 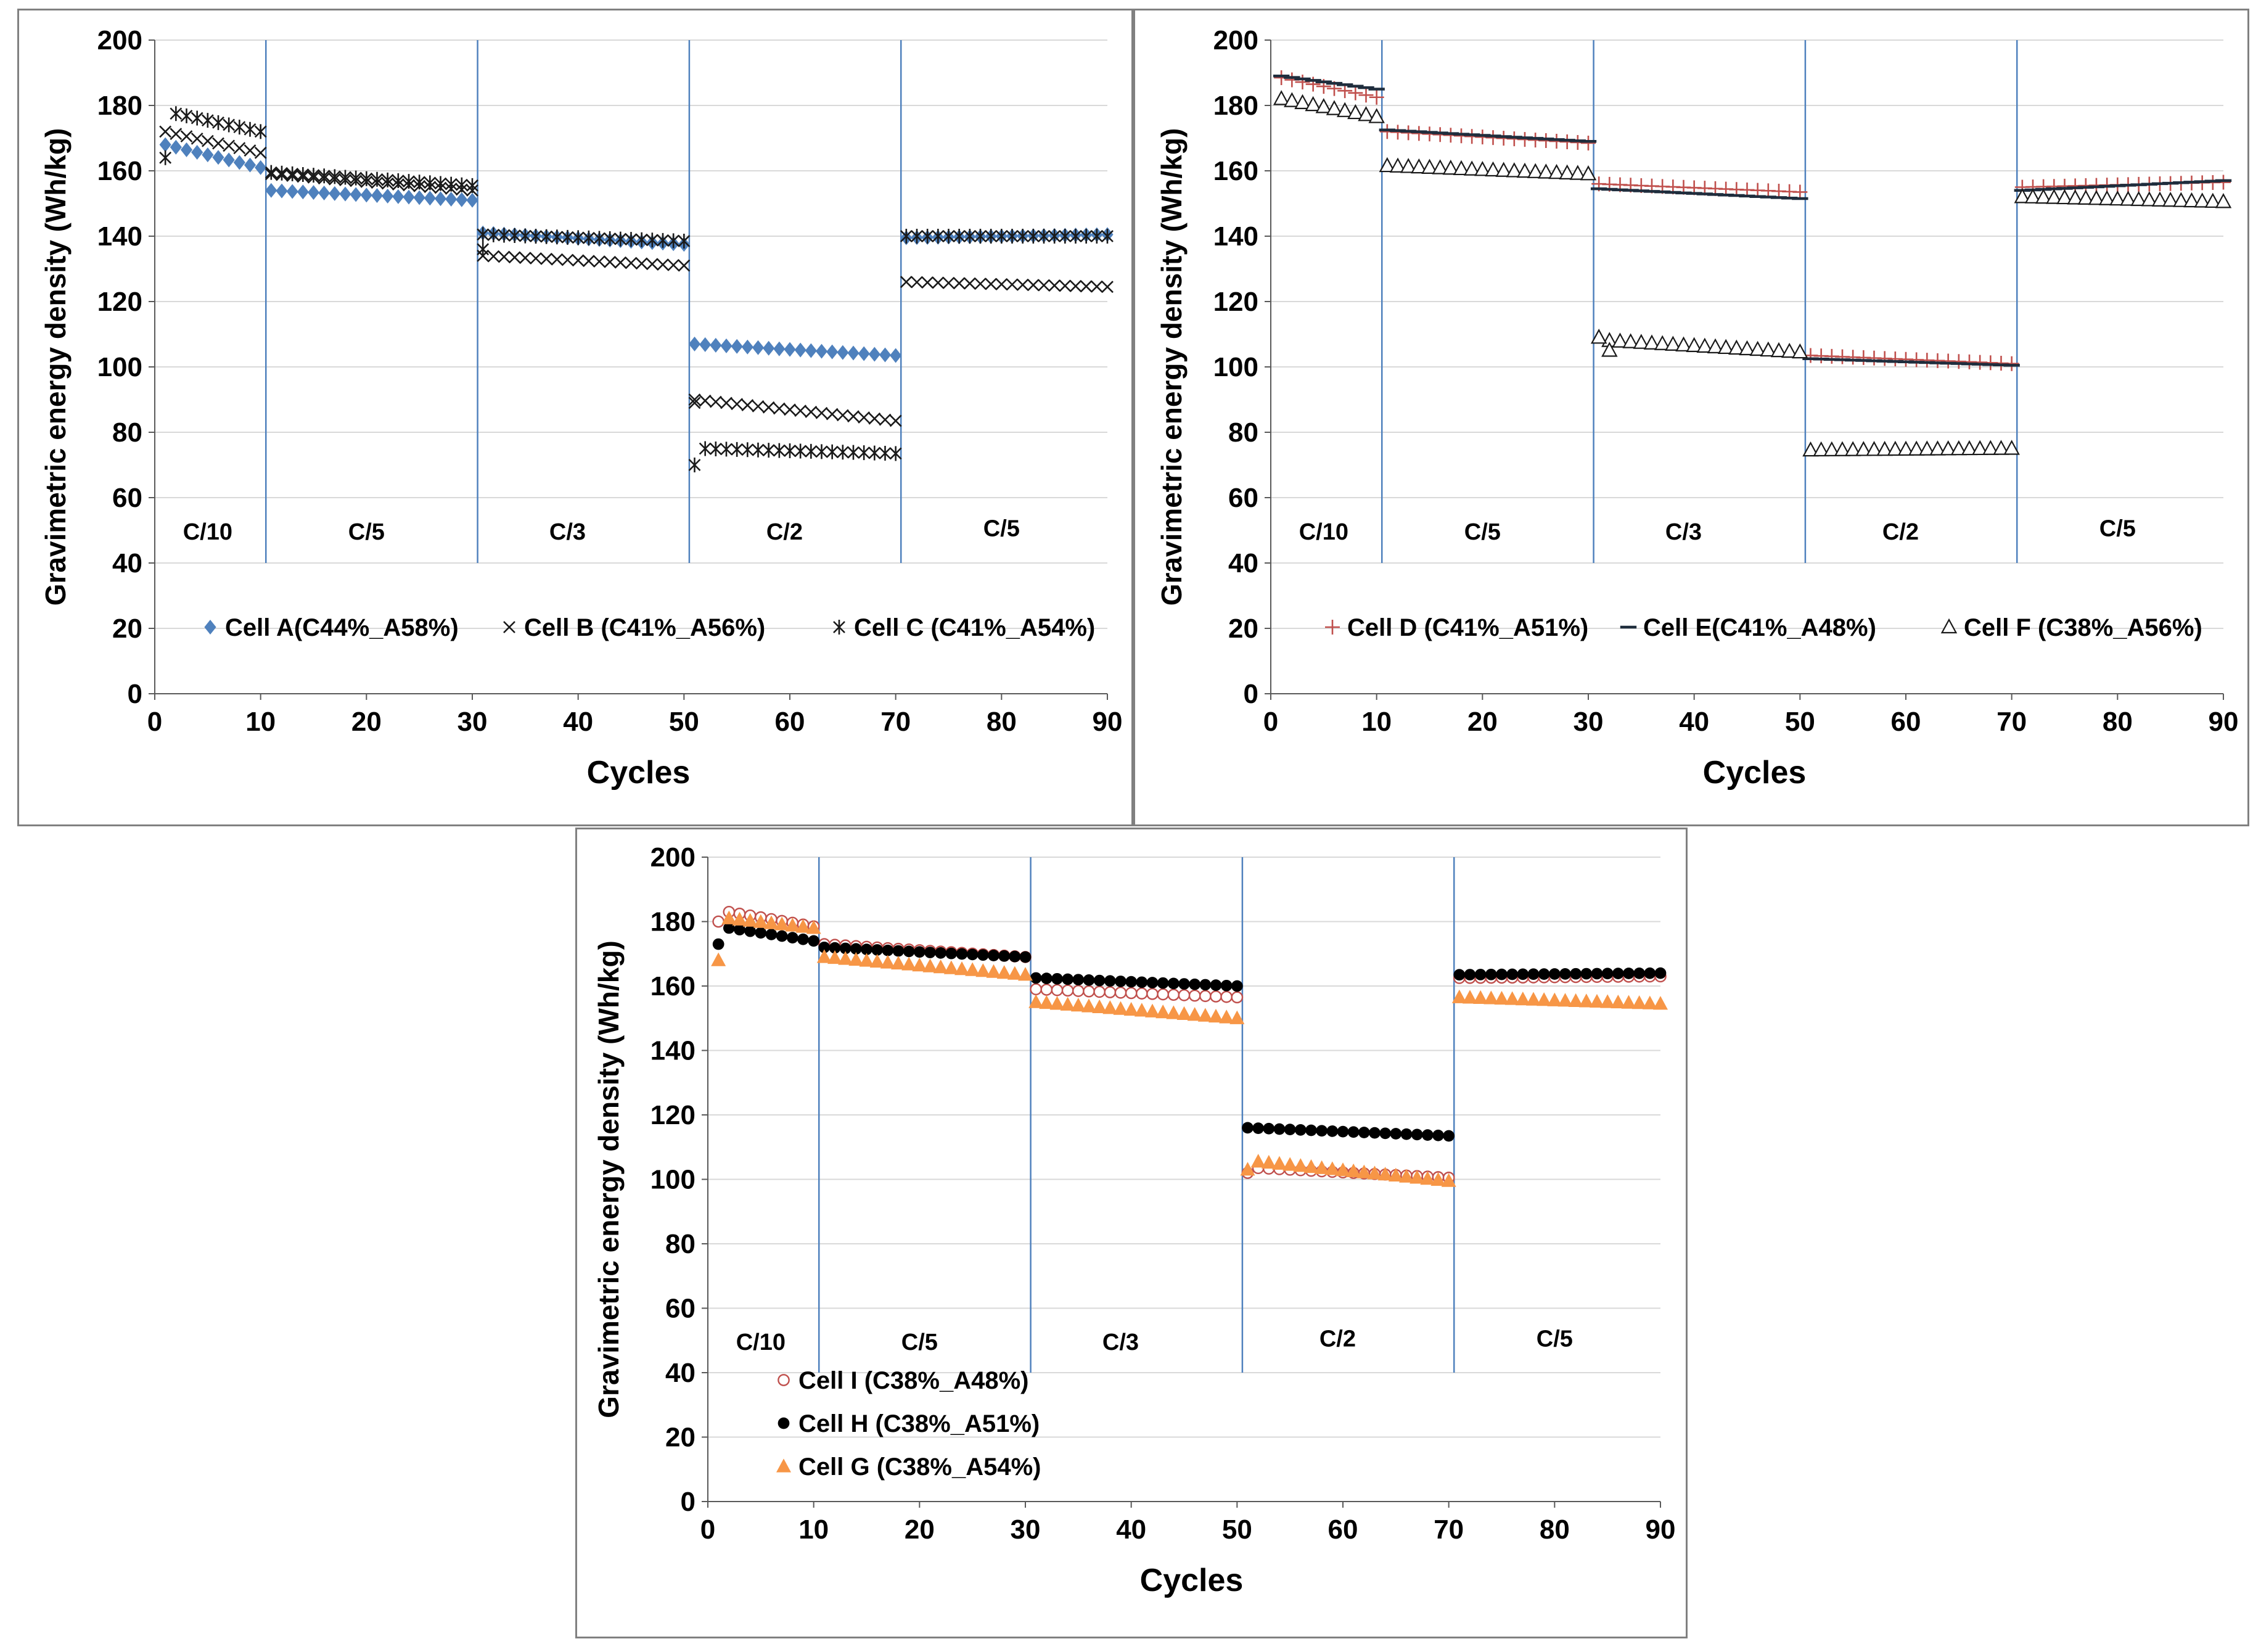 What do you see at coordinates (366, 532) in the screenshot?
I see `chart-1-rate-label: C/5` at bounding box center [366, 532].